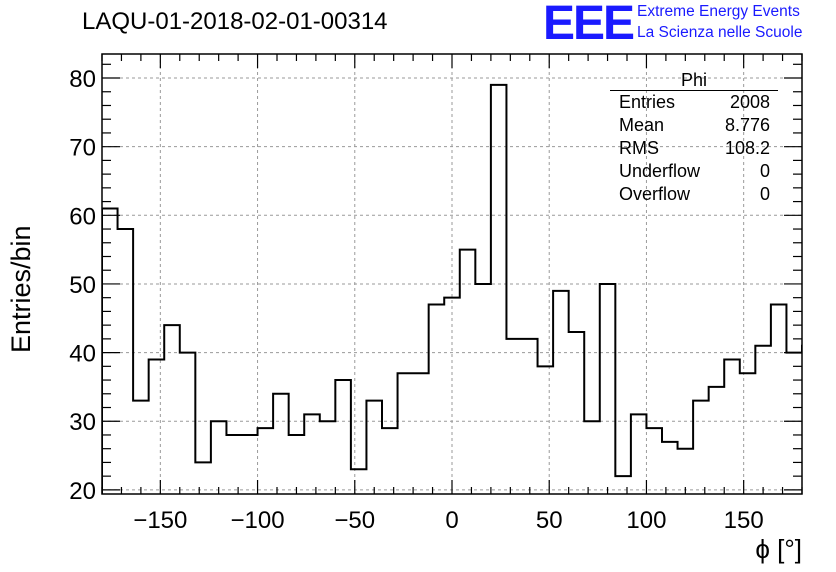 The image size is (836, 572). Describe the element at coordinates (82, 216) in the screenshot. I see `y-tick-label: 60` at that location.